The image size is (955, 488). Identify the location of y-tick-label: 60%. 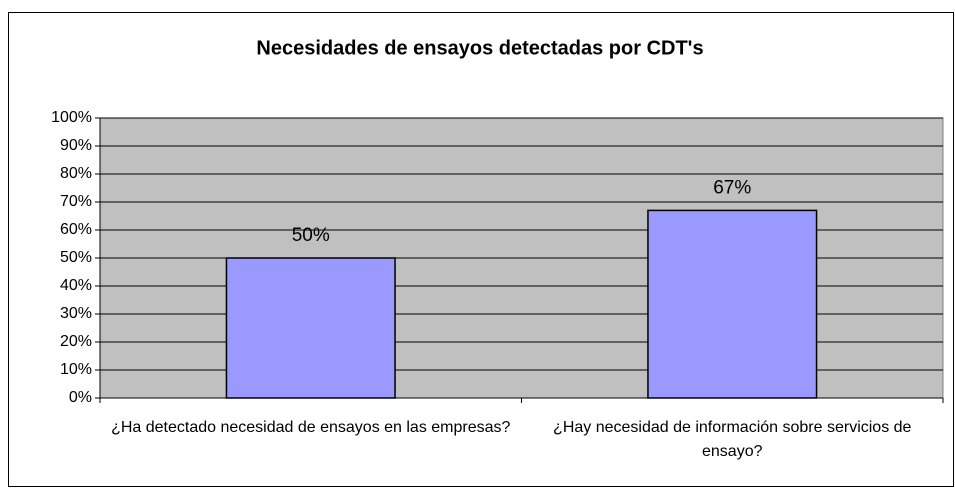
(76, 229).